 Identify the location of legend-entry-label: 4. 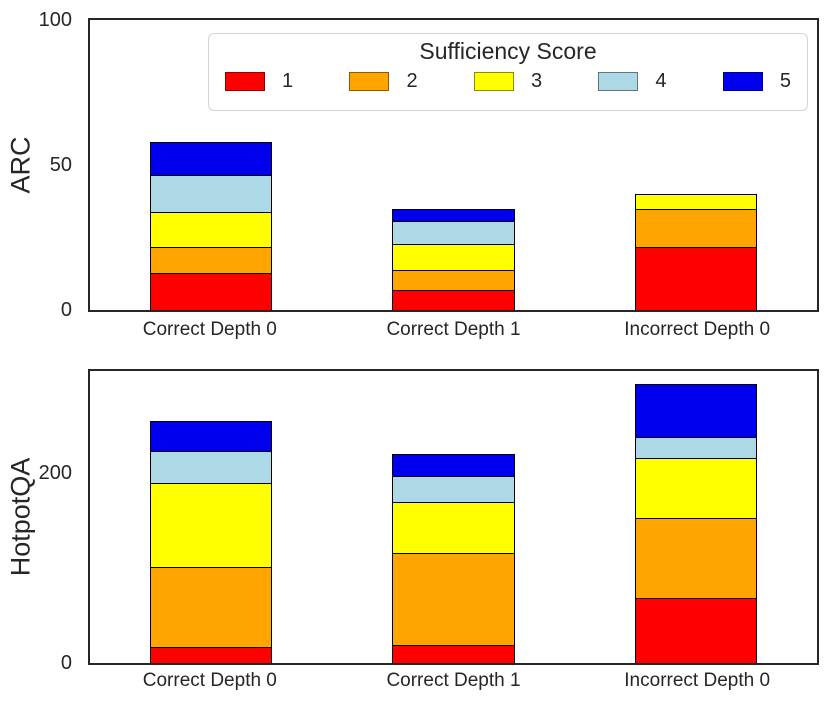
(661, 81).